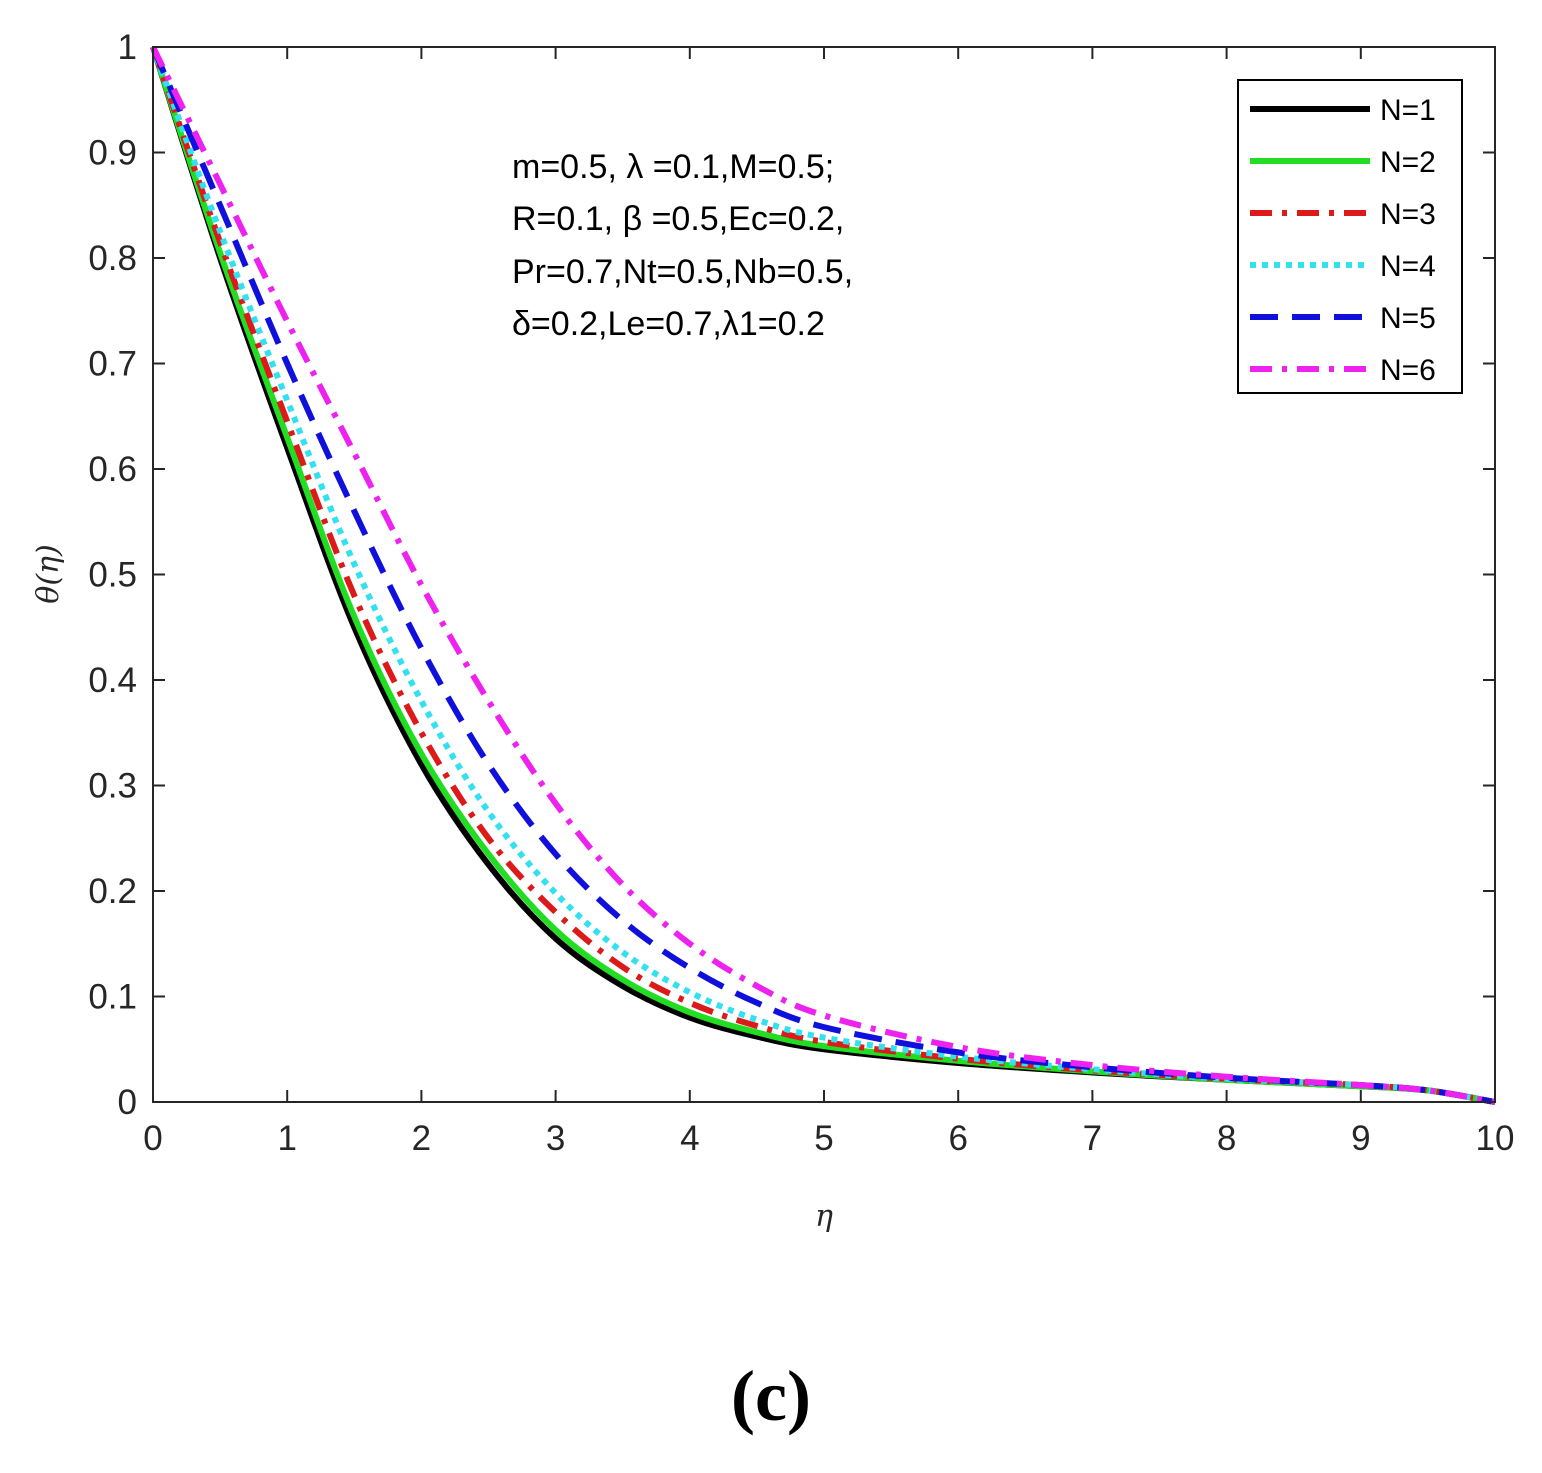 Image resolution: width=1542 pixels, height=1473 pixels. What do you see at coordinates (1226, 1138) in the screenshot?
I see `x-tick-label: 8` at bounding box center [1226, 1138].